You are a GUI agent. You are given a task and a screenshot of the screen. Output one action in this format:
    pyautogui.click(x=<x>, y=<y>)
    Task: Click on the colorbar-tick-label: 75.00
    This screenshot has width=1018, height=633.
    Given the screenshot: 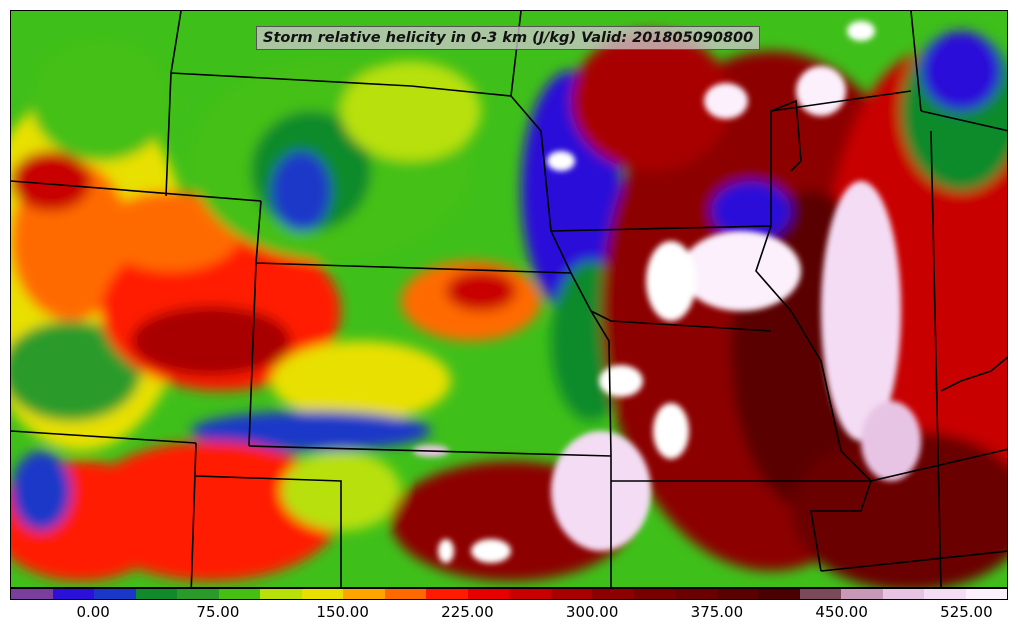 What is the action you would take?
    pyautogui.click(x=218, y=612)
    